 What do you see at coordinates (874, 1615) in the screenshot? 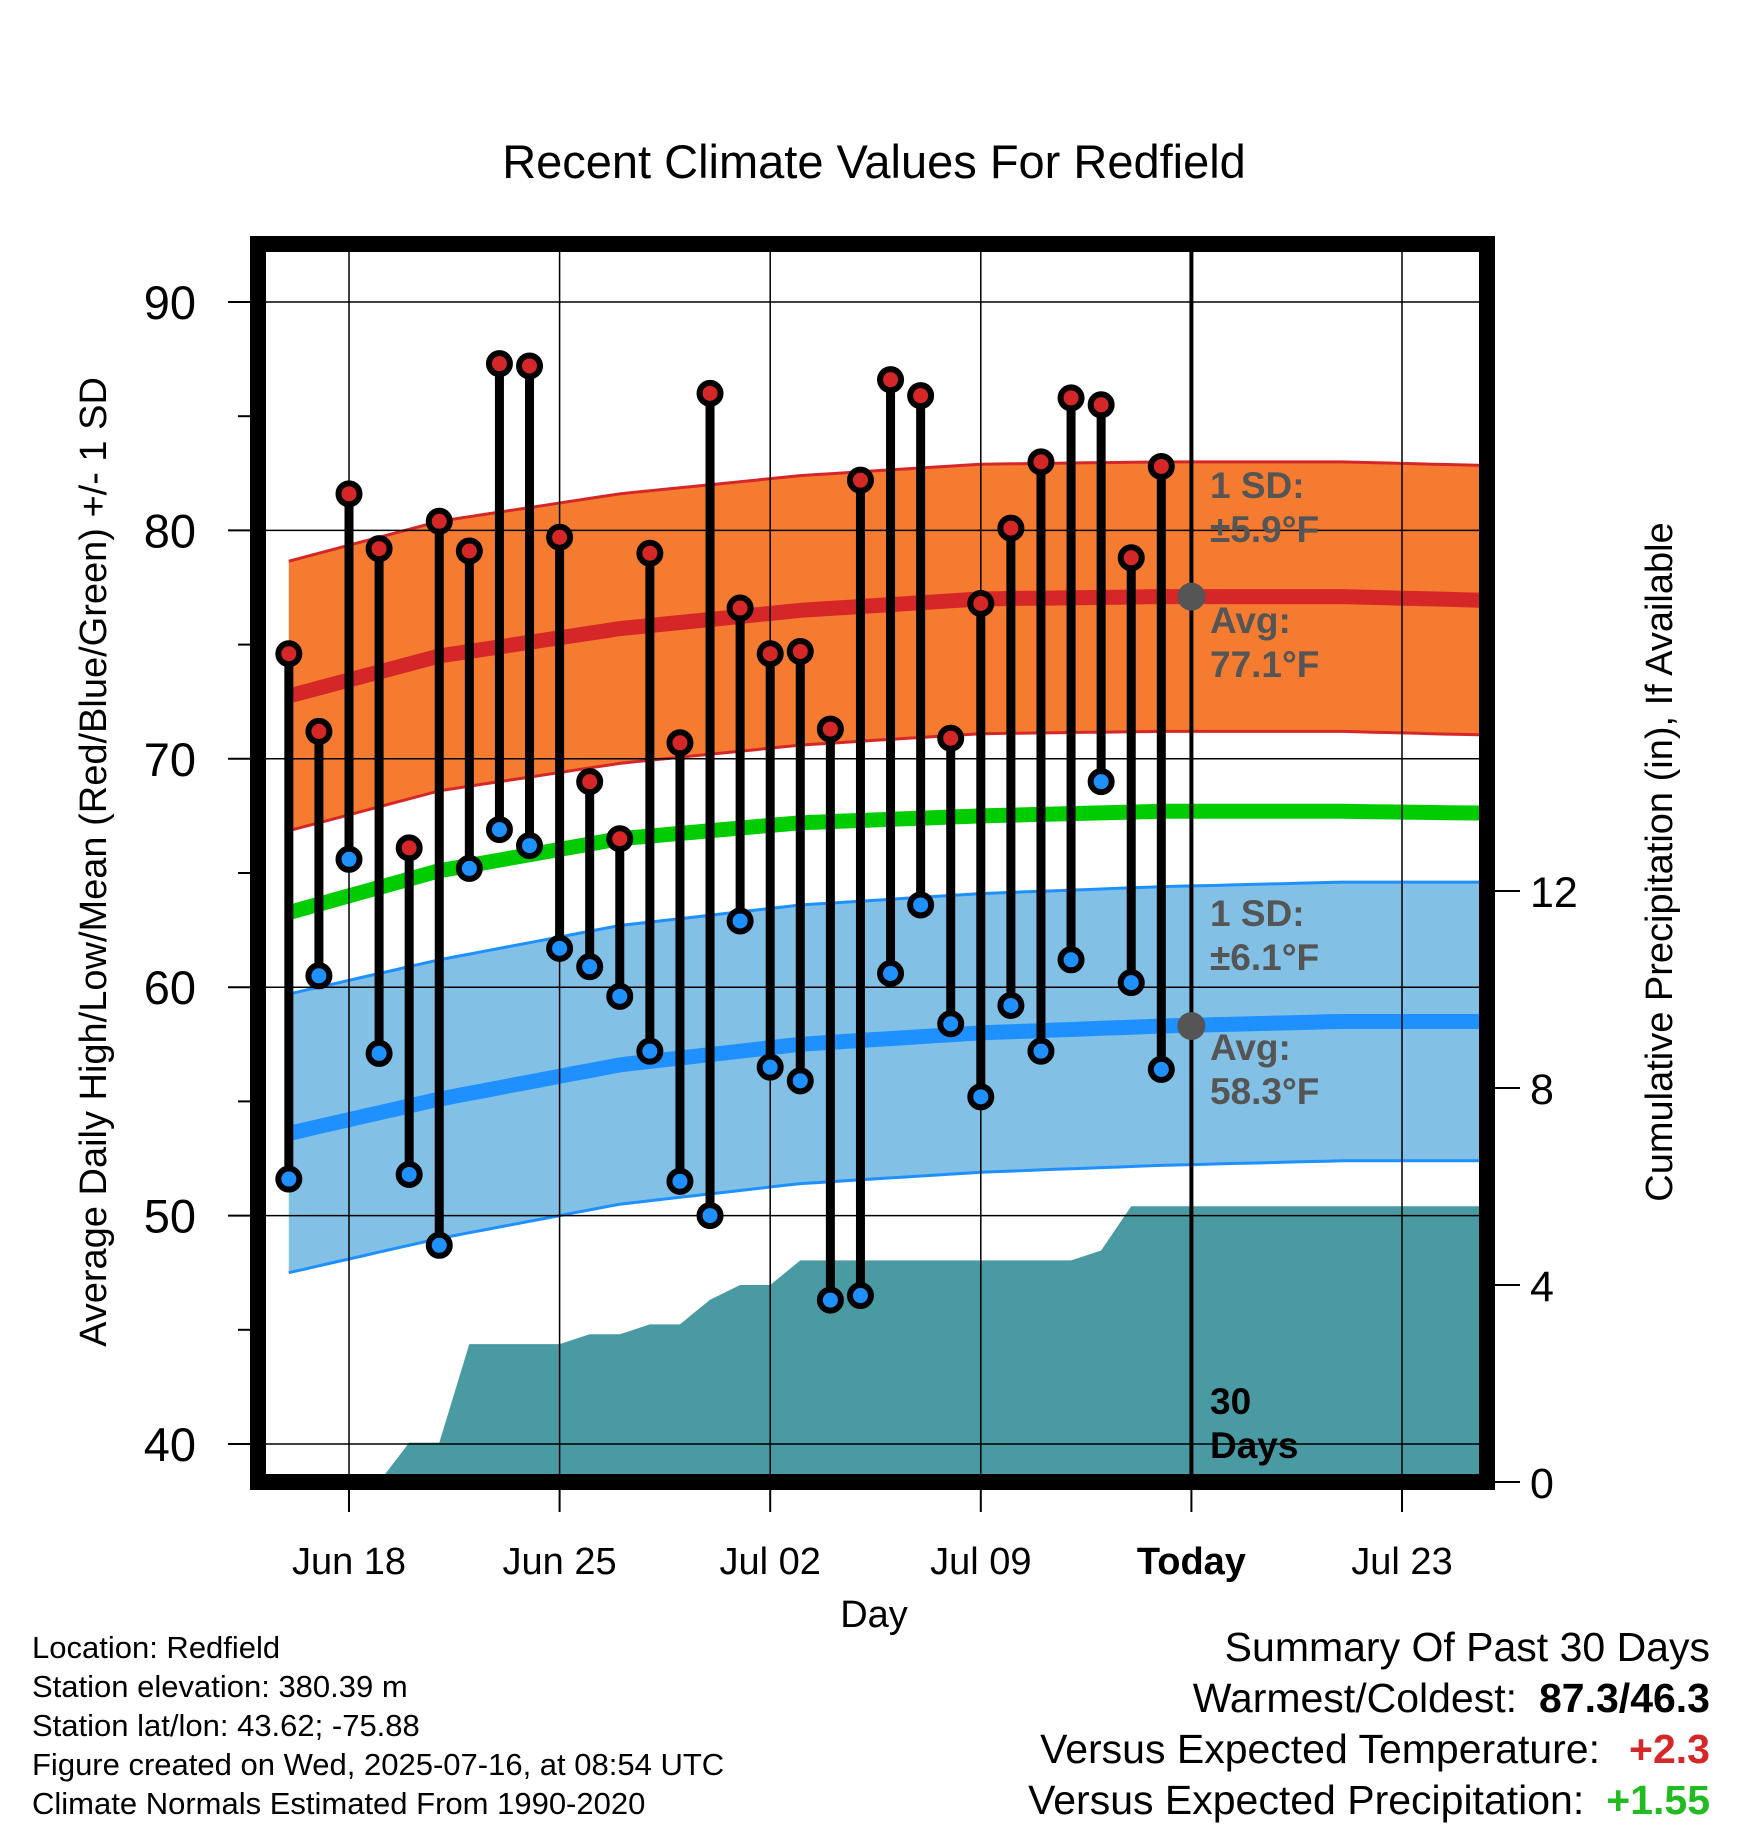
I see `x-axis-label: Day` at bounding box center [874, 1615].